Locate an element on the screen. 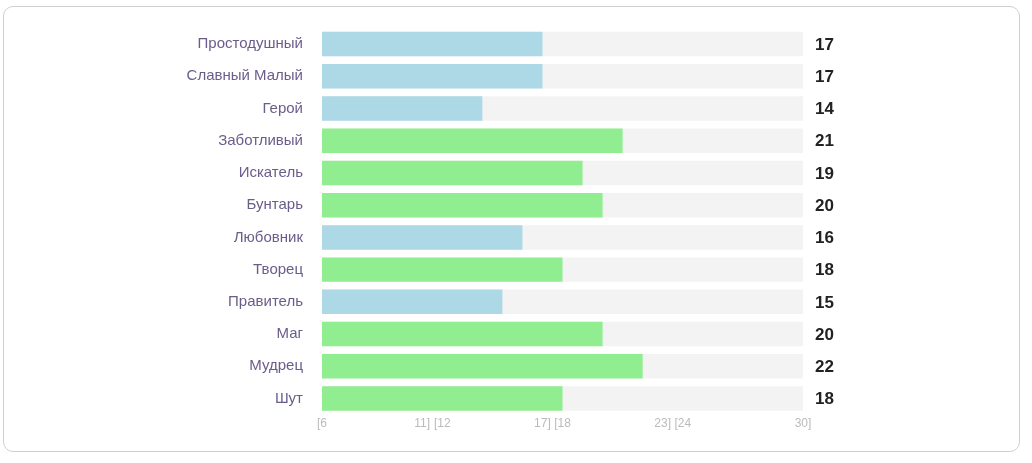  y-tick-label: Славный Малый is located at coordinates (244, 75).